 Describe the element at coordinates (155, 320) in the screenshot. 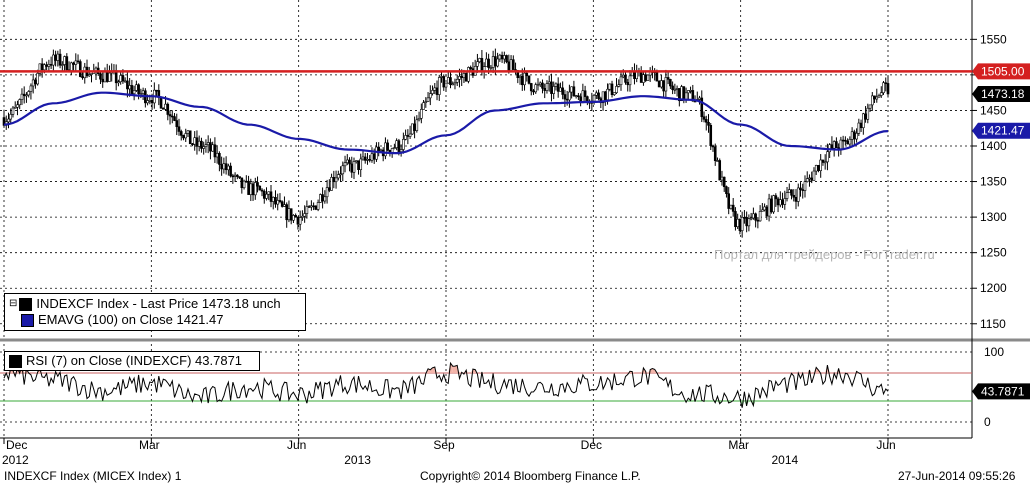

I see `legend-row-ema: EMAVG (100) on Close 1421.47` at that location.